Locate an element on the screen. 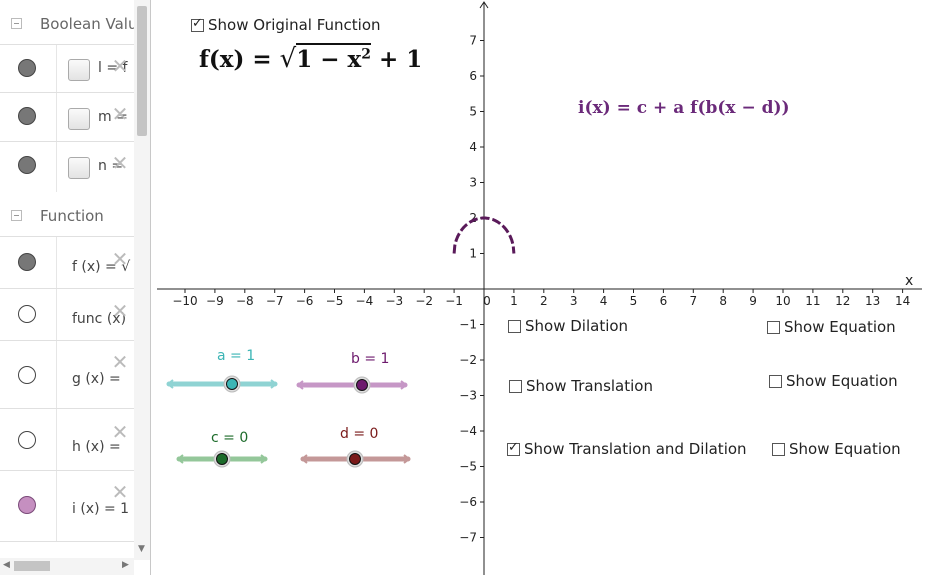 The height and width of the screenshot is (575, 926). show-original-checkbox is located at coordinates (197, 24).